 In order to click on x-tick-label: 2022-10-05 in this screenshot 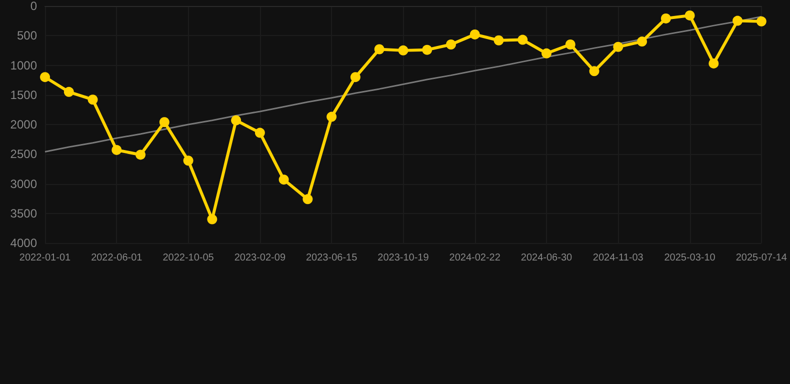, I will do `click(188, 258)`.